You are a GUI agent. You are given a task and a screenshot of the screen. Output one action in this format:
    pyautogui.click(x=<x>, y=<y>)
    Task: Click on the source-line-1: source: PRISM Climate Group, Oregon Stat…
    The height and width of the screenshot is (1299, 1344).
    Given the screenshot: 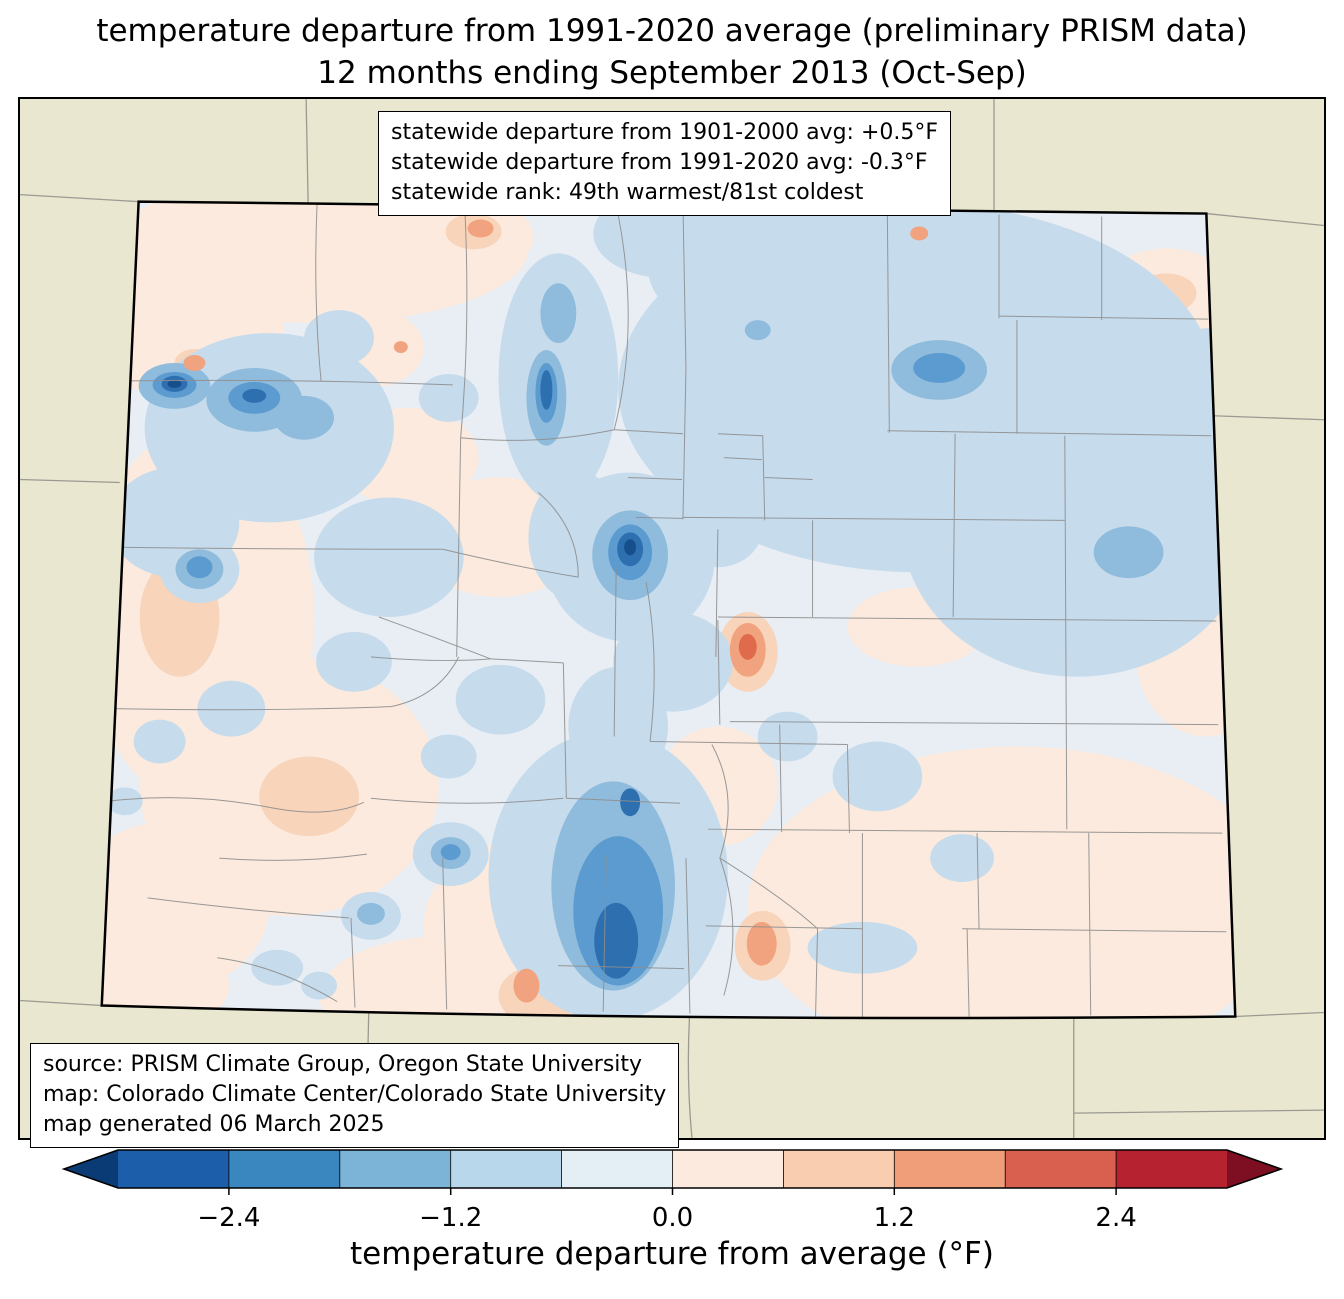 What is the action you would take?
    pyautogui.click(x=343, y=1064)
    